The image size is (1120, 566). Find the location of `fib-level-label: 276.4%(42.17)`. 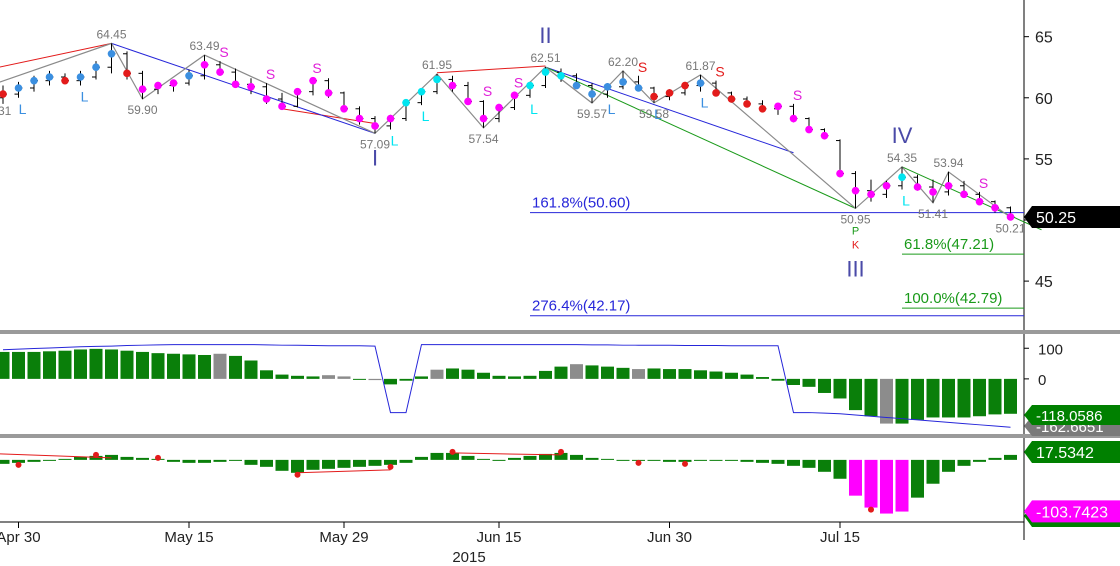

fib-level-label: 276.4%(42.17) is located at coordinates (581, 306).